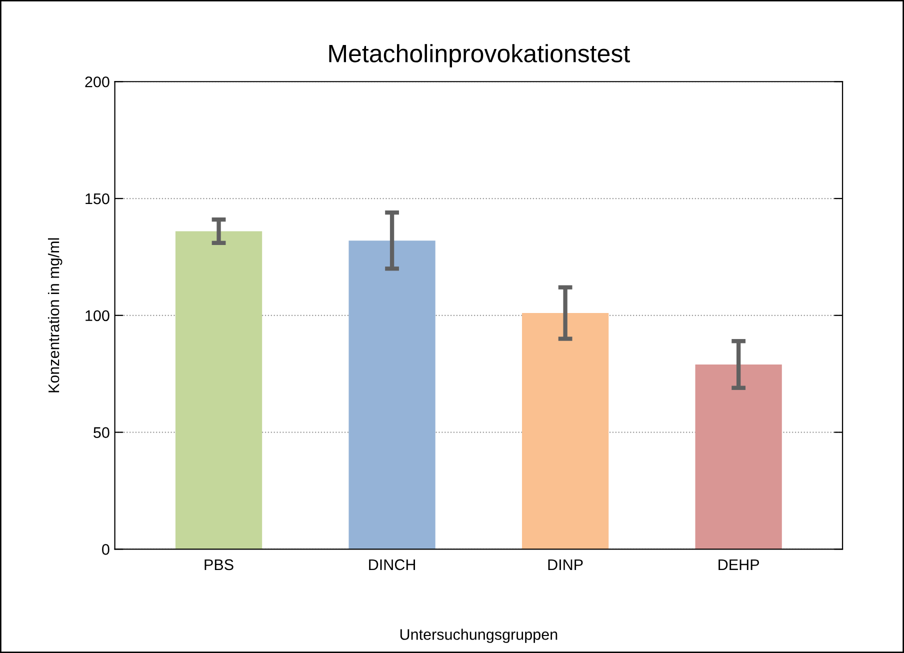  What do you see at coordinates (102, 432) in the screenshot?
I see `y-tick-label: 50` at bounding box center [102, 432].